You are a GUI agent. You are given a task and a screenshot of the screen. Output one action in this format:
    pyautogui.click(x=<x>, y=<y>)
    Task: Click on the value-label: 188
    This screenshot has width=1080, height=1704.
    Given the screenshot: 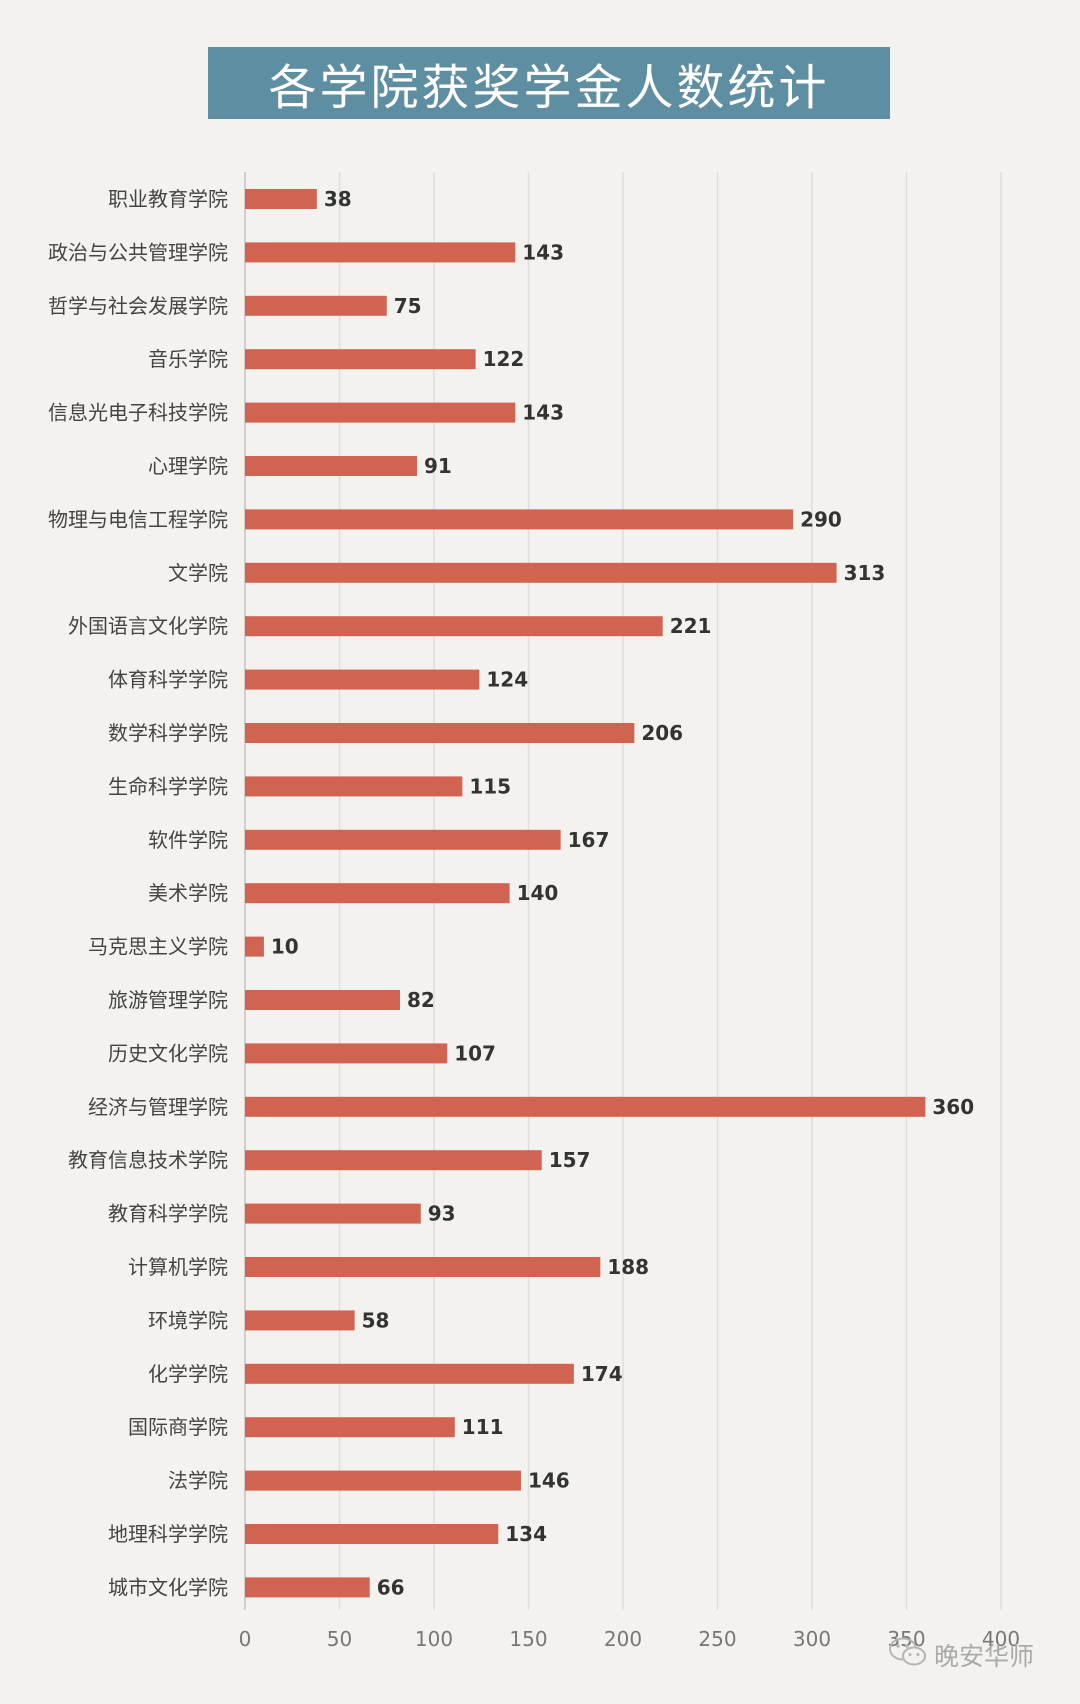 What is the action you would take?
    pyautogui.click(x=628, y=1267)
    